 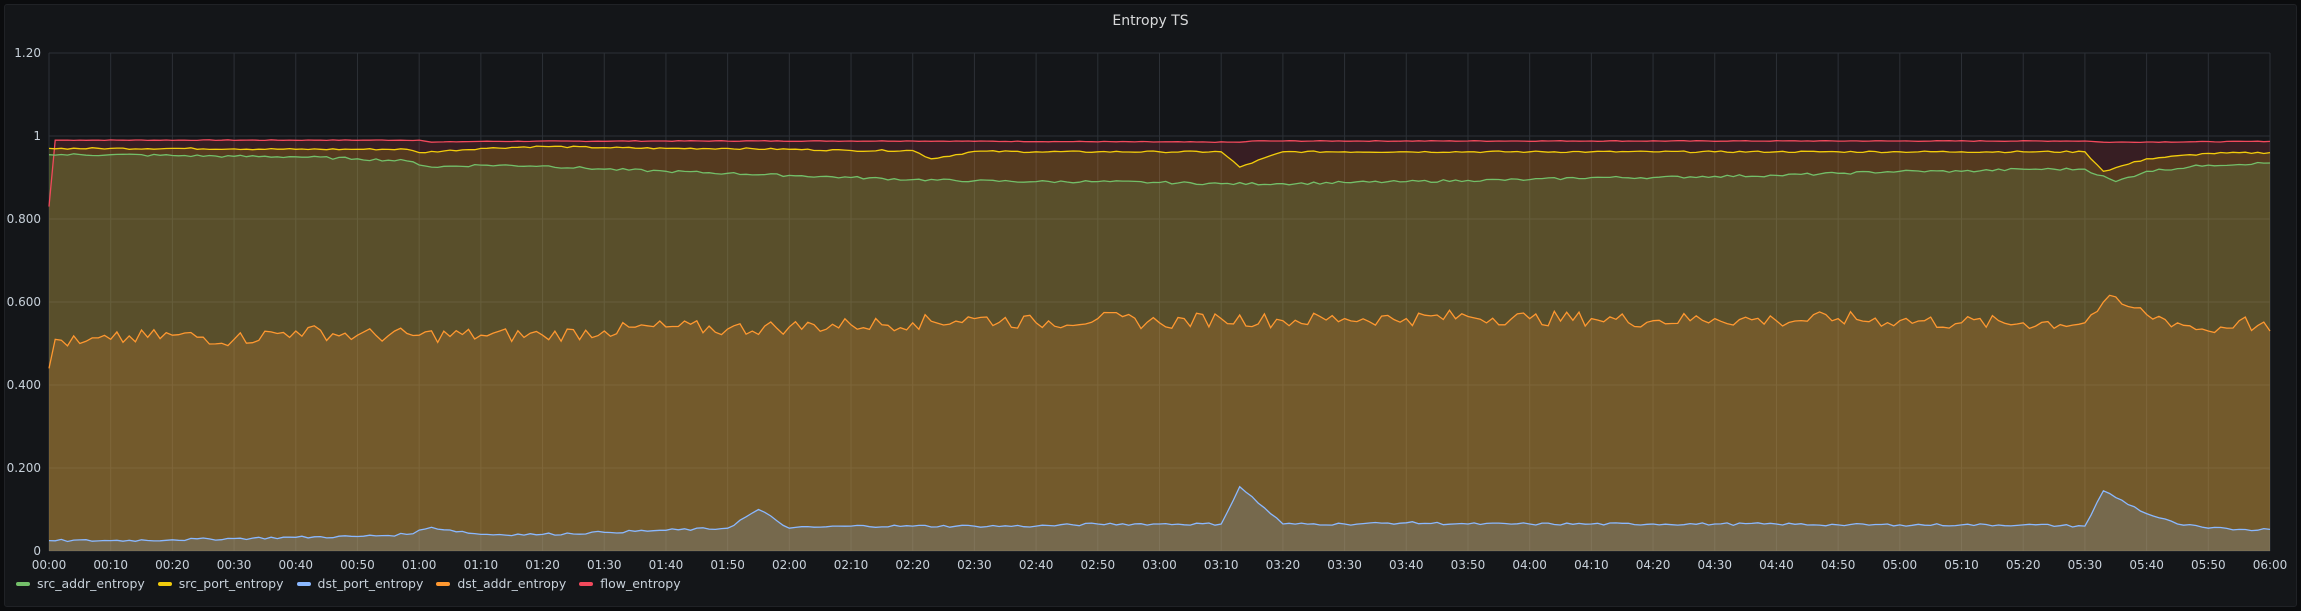 I want to click on x-tick-label: 03:10, so click(x=1221, y=565).